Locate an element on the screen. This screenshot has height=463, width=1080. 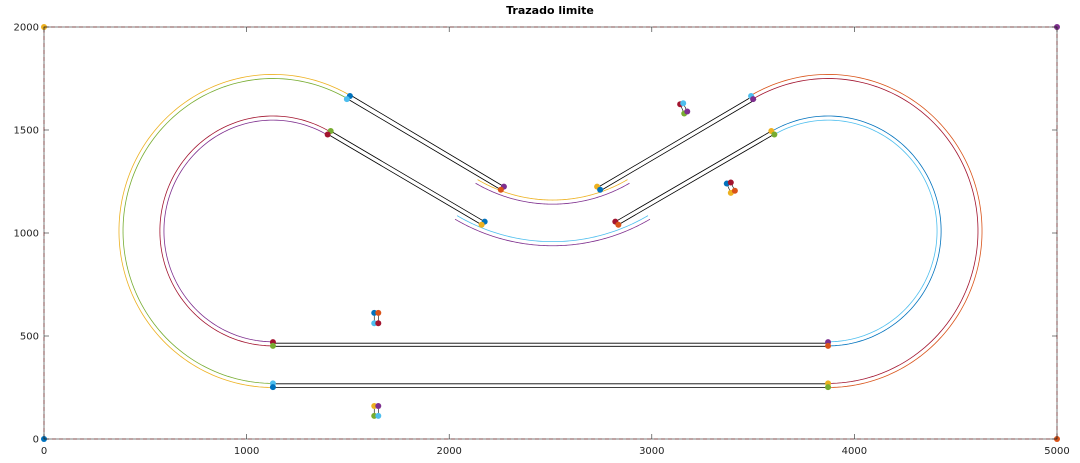
y-tick-label: 500 is located at coordinates (29, 337).